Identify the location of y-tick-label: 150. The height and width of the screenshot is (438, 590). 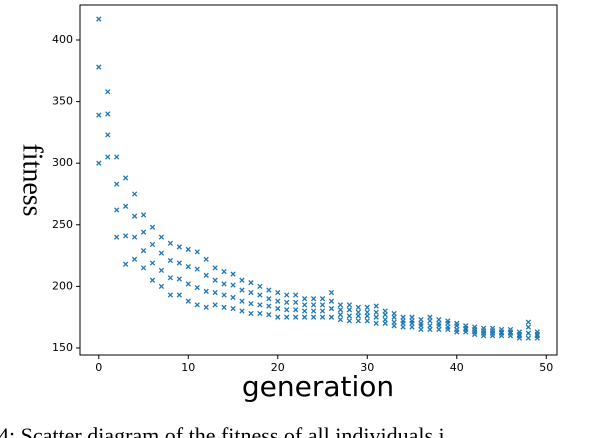
(62, 347).